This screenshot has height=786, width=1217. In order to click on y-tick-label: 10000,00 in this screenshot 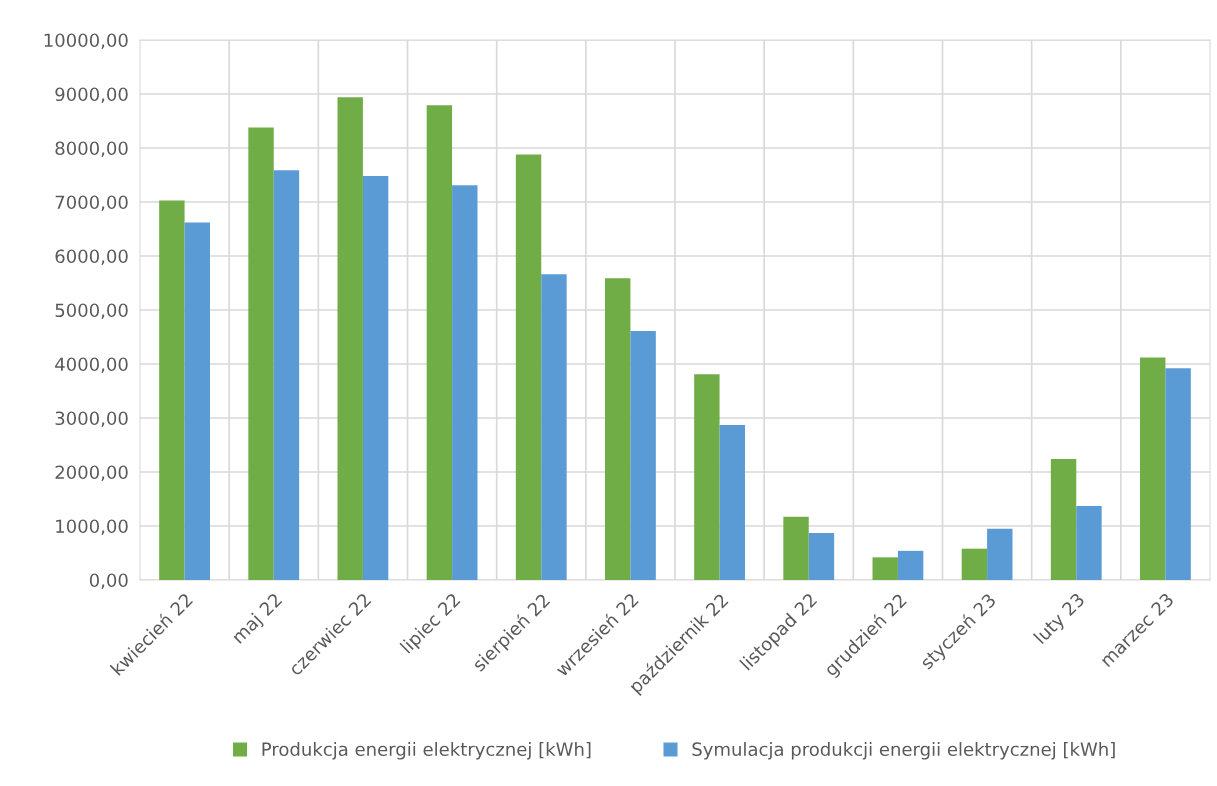, I will do `click(86, 41)`.